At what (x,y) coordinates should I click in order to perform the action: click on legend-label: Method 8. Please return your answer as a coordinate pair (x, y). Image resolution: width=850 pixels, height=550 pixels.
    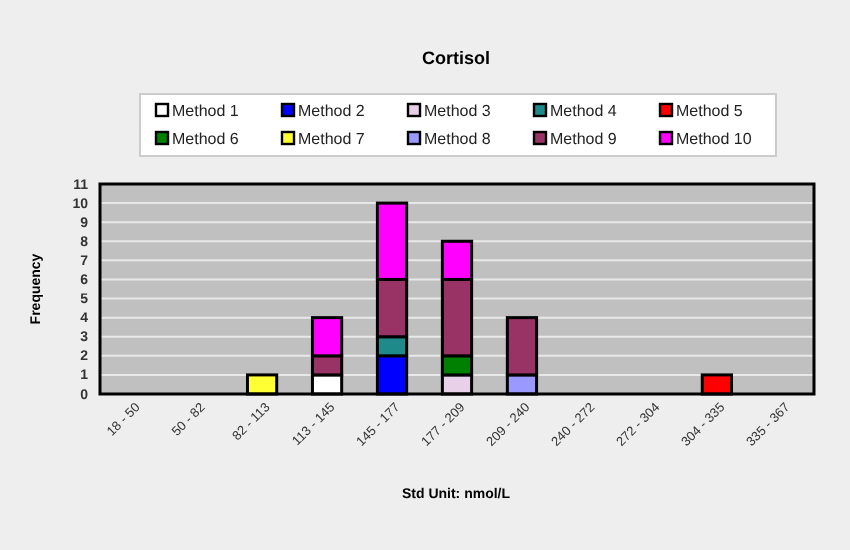
    Looking at the image, I should click on (458, 139).